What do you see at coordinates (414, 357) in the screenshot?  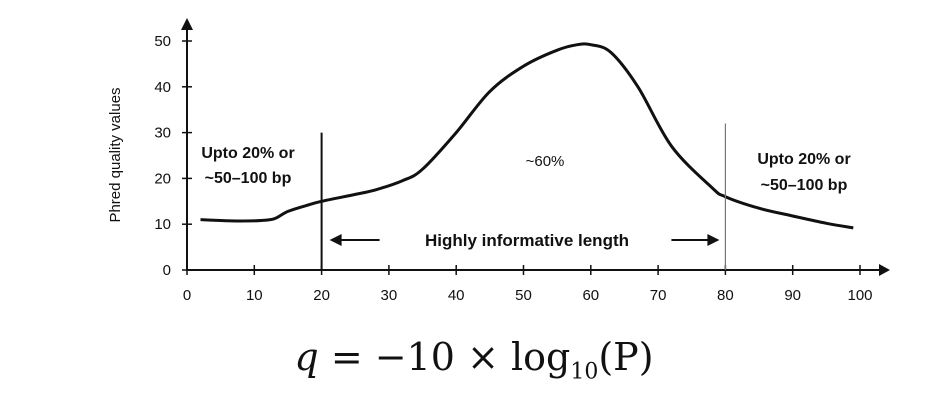 I see `formula-coefficient: −10` at bounding box center [414, 357].